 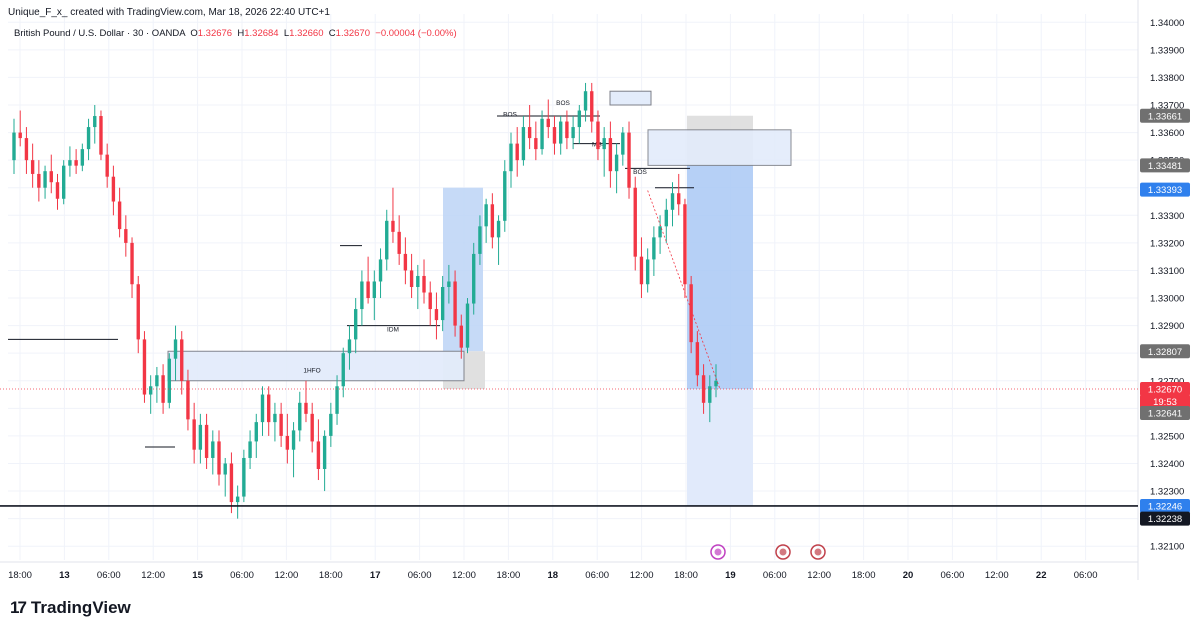 I want to click on change-value: −0.00004 (−0.00%), so click(x=416, y=33).